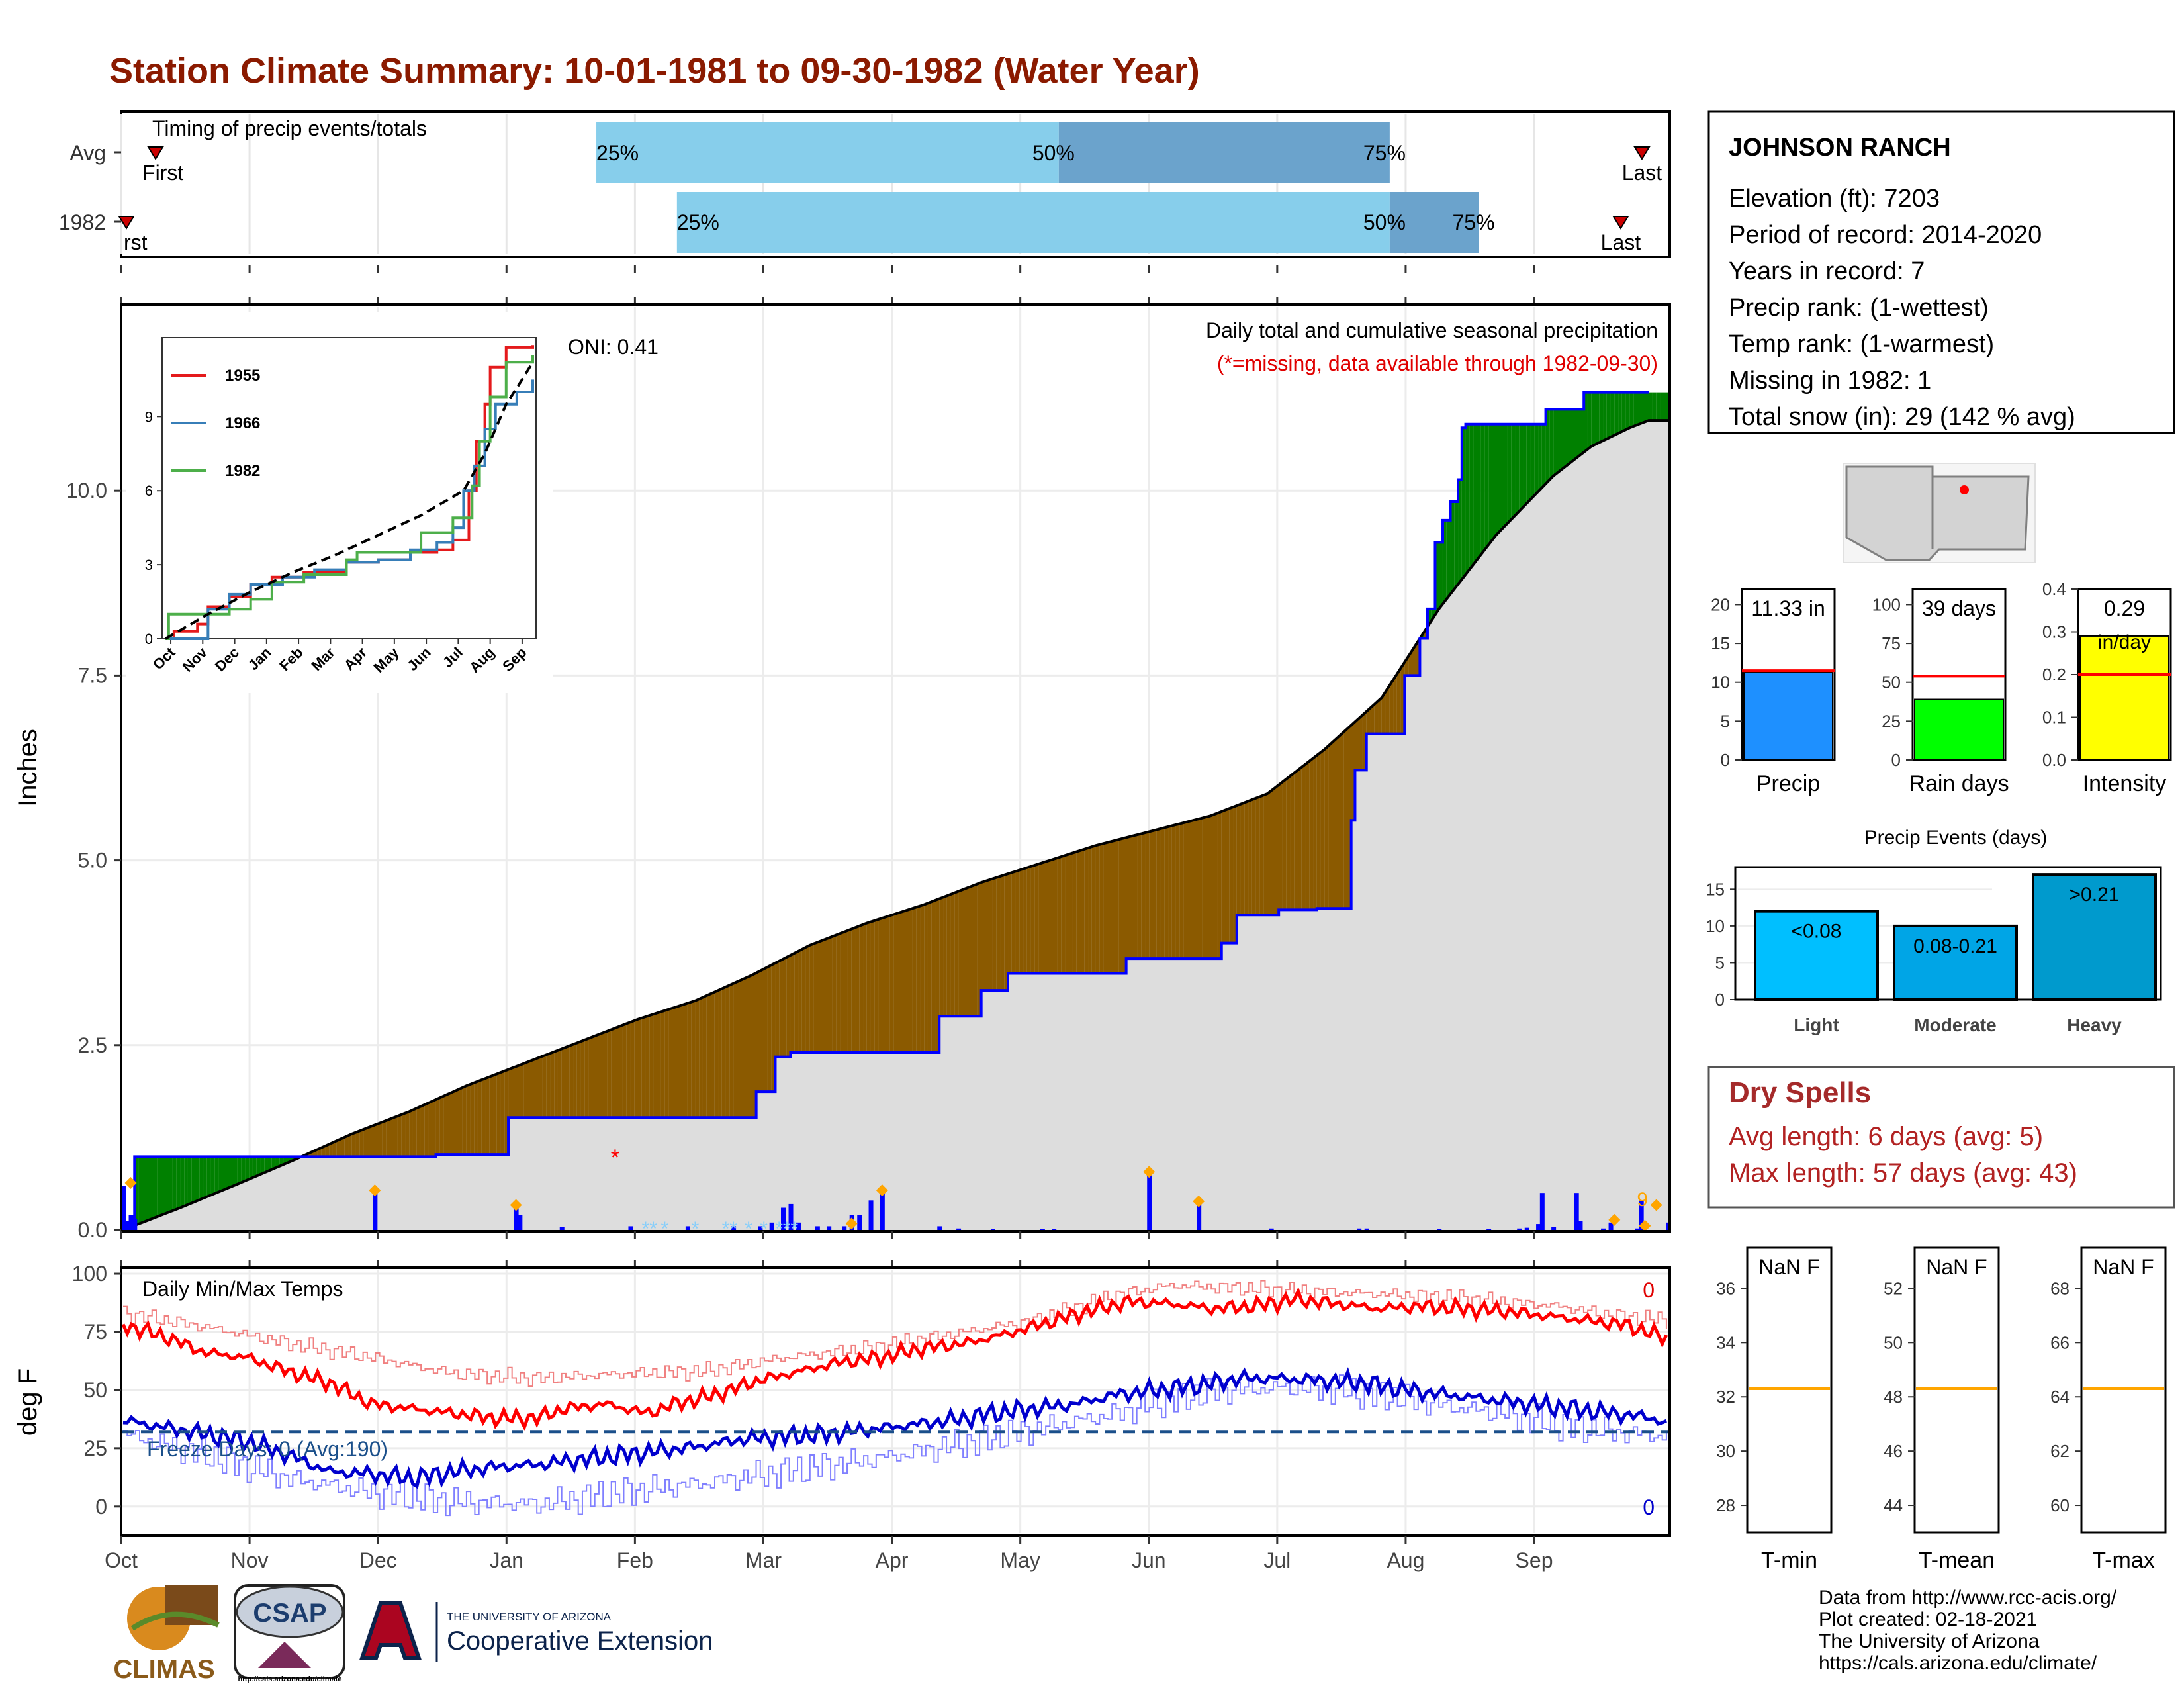  I want to click on summary-value-unit: in/day, so click(2124, 642).